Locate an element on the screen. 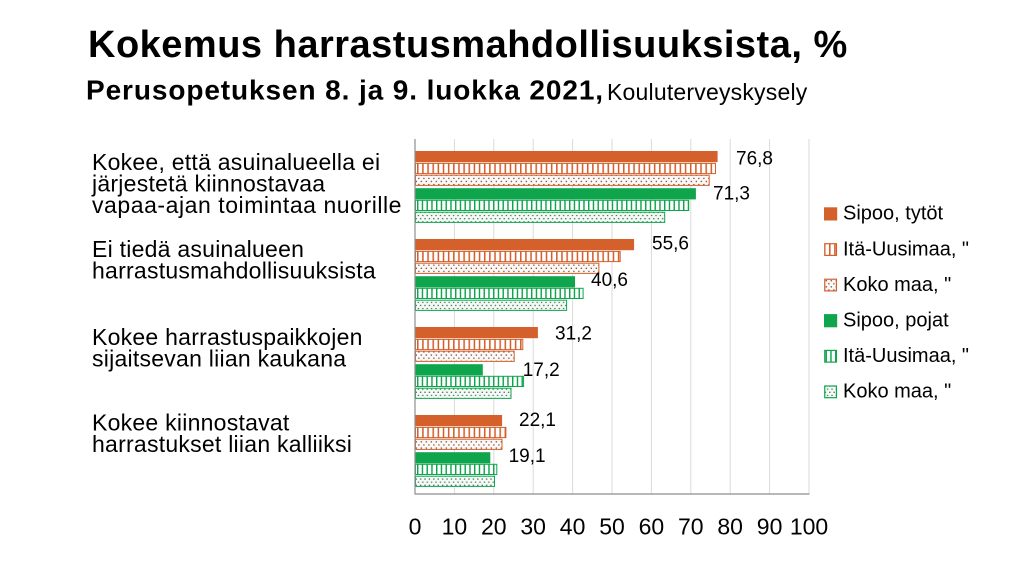  svg-text: harrastukset liian kalliiksi is located at coordinates (222, 444).